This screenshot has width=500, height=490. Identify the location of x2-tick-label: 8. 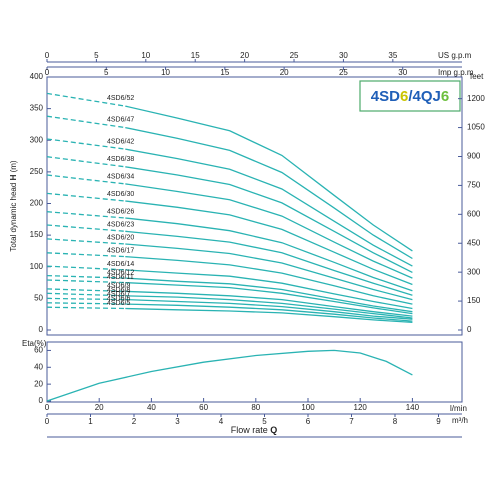
(395, 421).